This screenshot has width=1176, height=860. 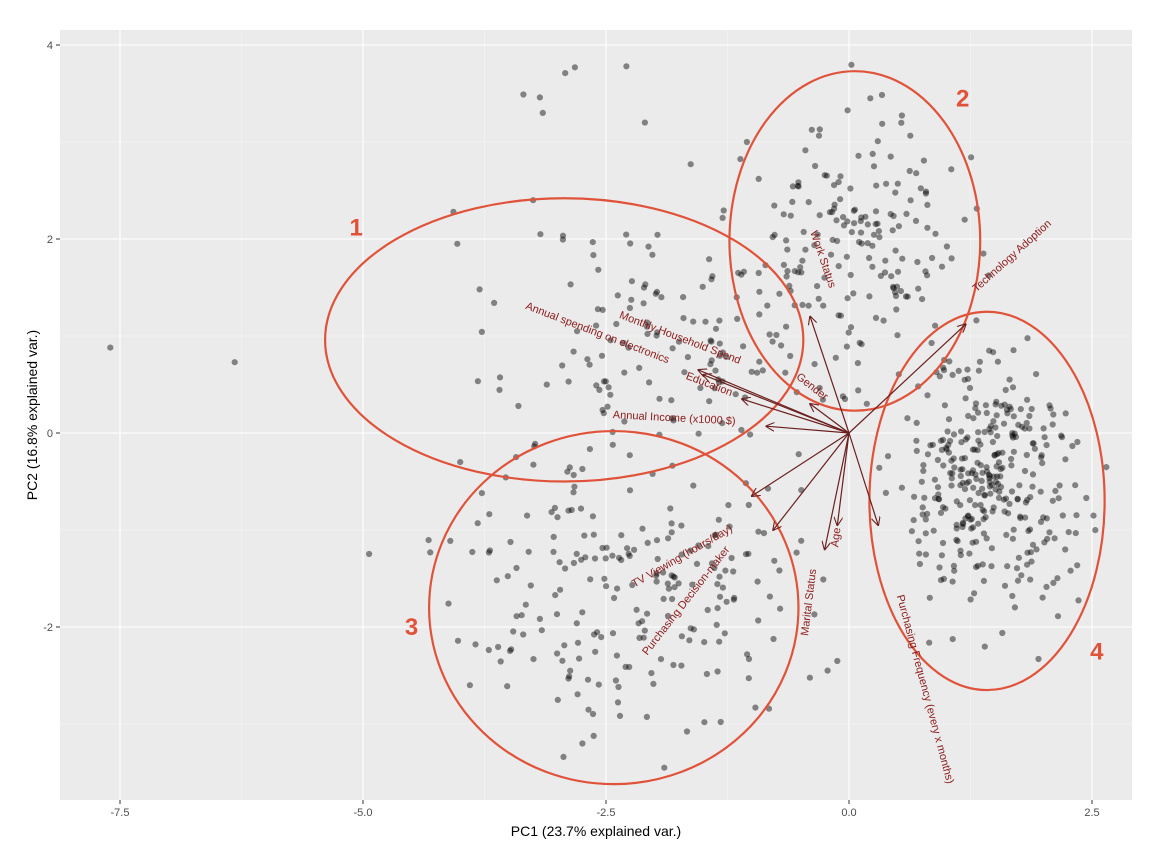 I want to click on cluster-label-3: 3, so click(x=411, y=627).